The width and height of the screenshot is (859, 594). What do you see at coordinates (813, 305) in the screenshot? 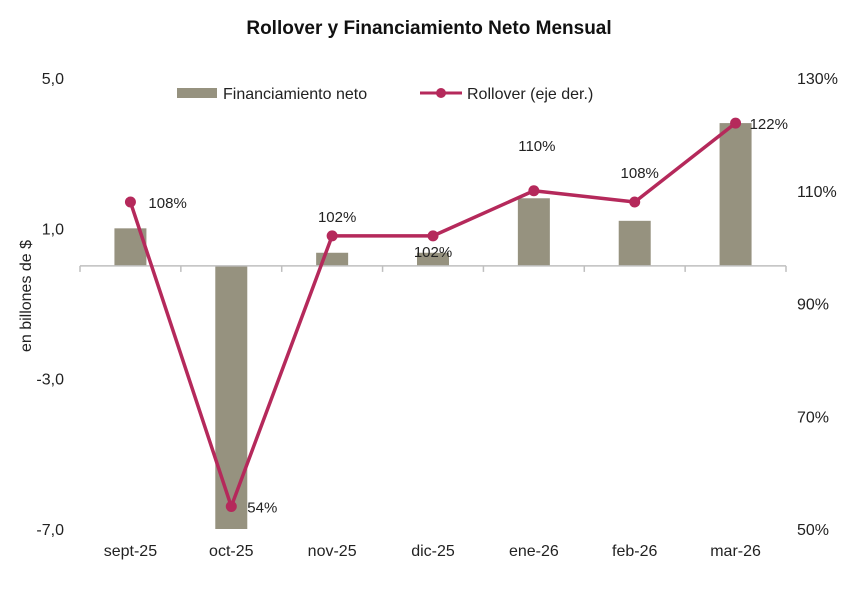
I see `right-axis-tick: 90%` at bounding box center [813, 305].